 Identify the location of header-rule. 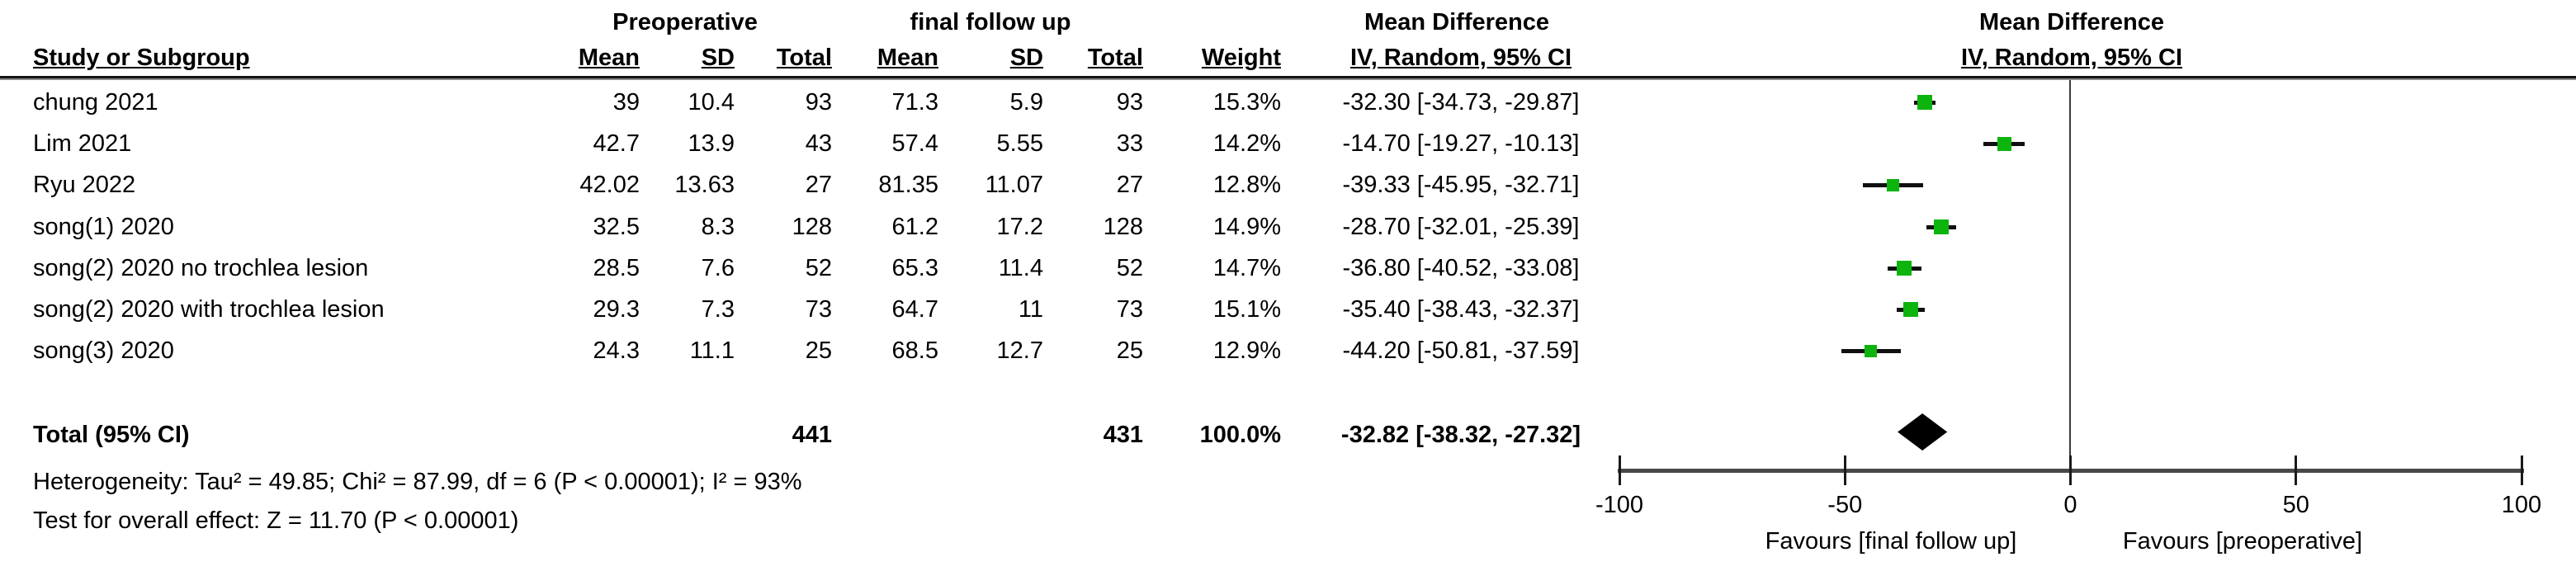
(1288, 78).